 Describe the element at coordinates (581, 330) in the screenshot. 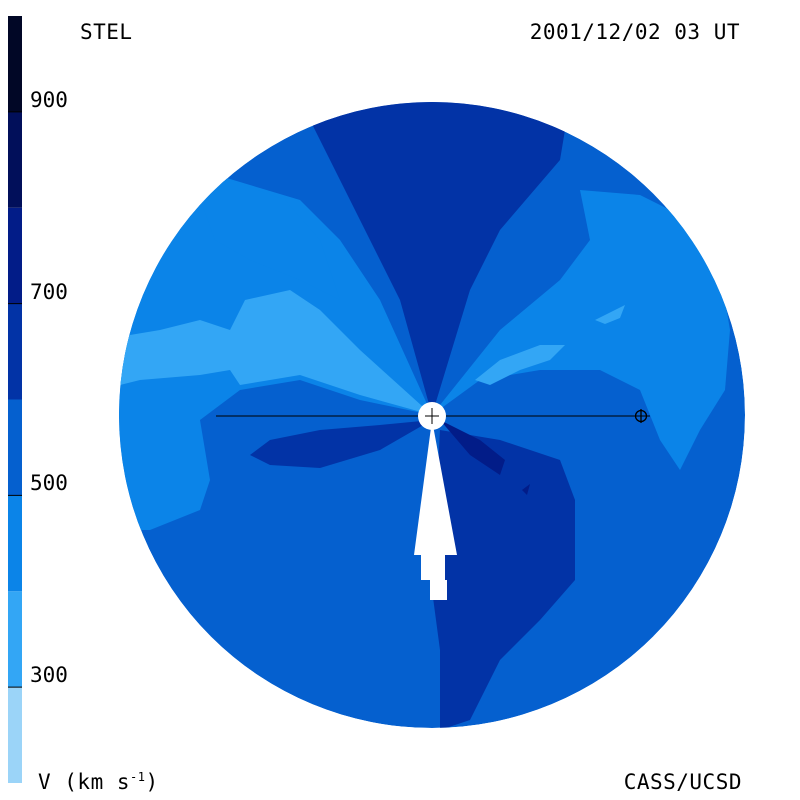

I see `region-right-medium` at that location.